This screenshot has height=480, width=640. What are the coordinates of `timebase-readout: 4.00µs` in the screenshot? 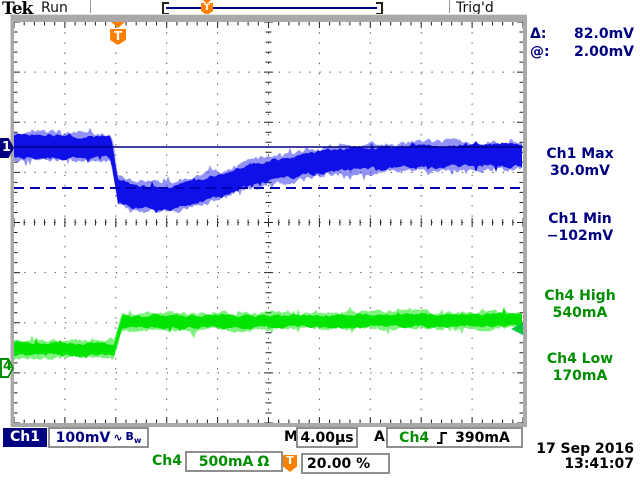 It's located at (327, 437).